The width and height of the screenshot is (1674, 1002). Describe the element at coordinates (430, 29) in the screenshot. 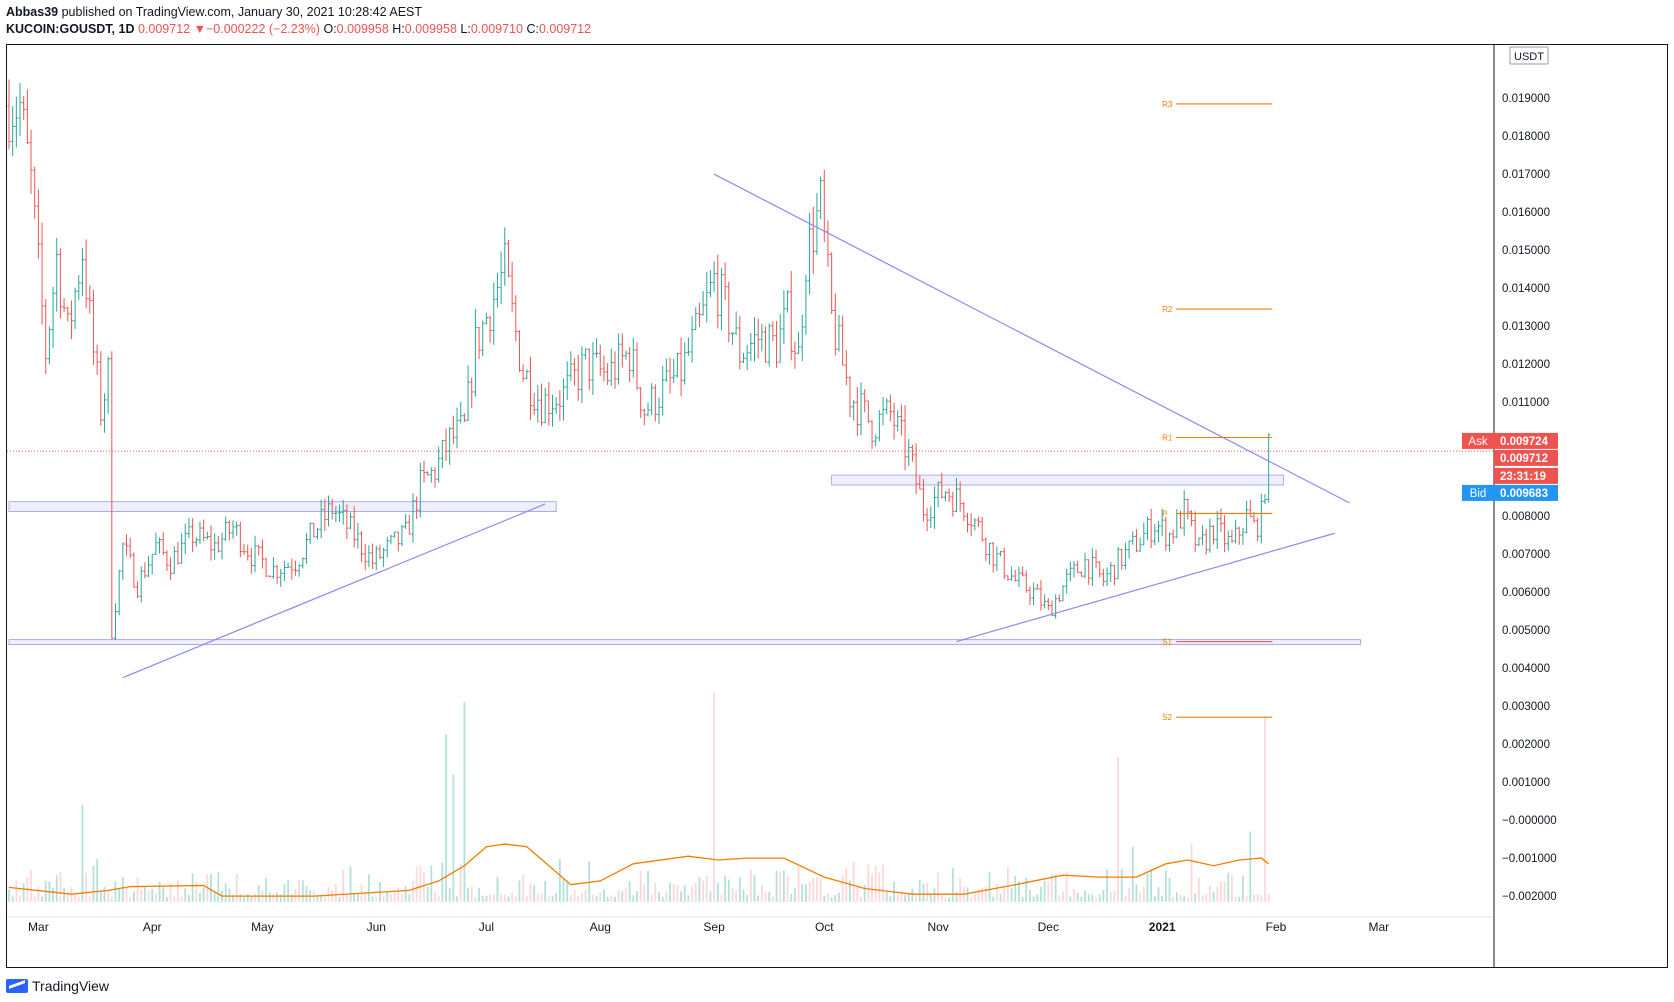

I see `high-value: 0.009958` at that location.